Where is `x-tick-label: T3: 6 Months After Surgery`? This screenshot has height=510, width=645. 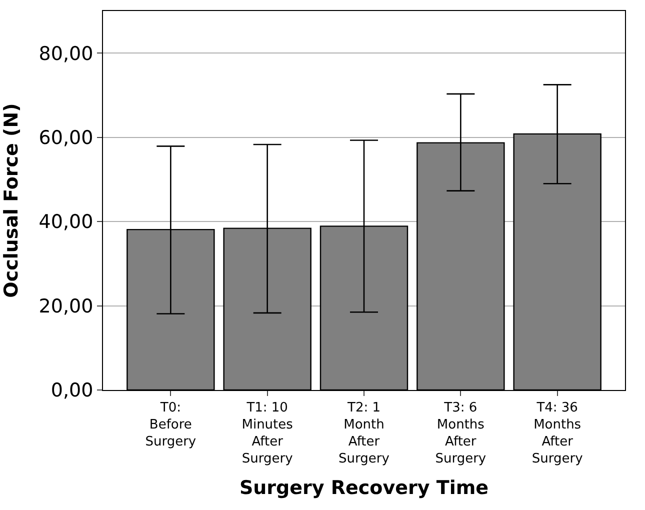
x-tick-label: T3: 6 Months After Surgery is located at coordinates (460, 433).